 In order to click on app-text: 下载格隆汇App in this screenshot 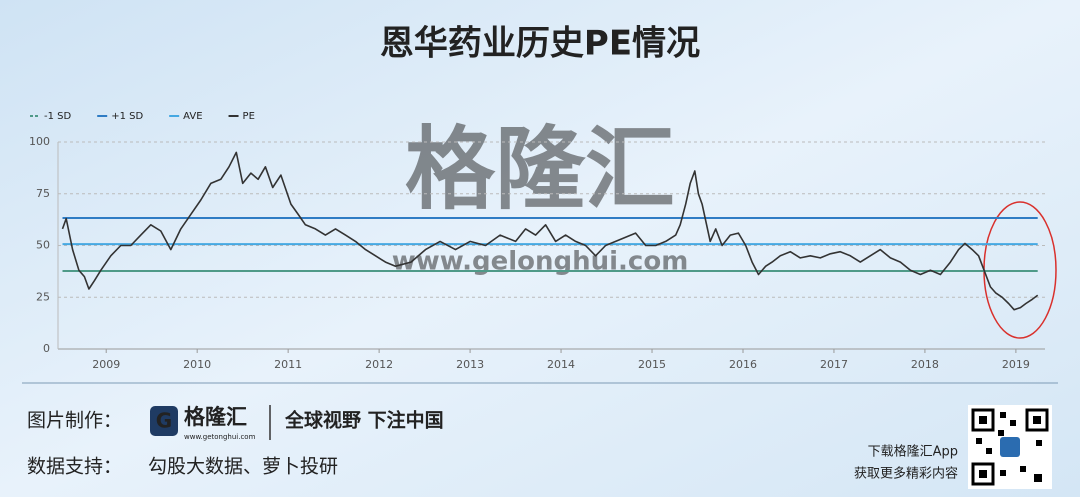, I will do `click(913, 452)`.